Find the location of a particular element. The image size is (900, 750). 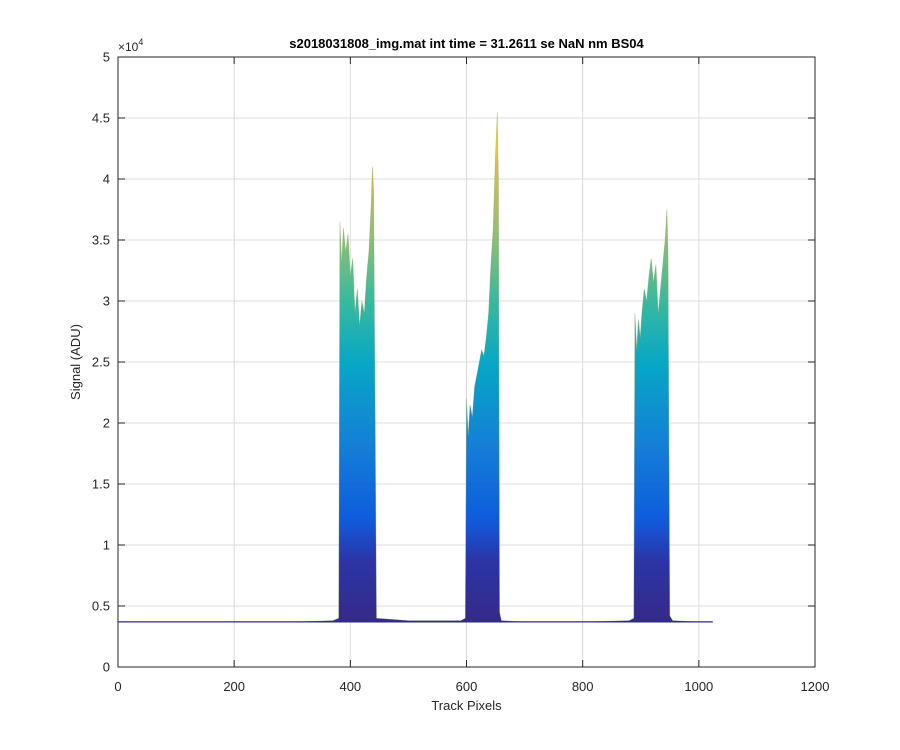

y-tick-label: 1.5 is located at coordinates (101, 484).